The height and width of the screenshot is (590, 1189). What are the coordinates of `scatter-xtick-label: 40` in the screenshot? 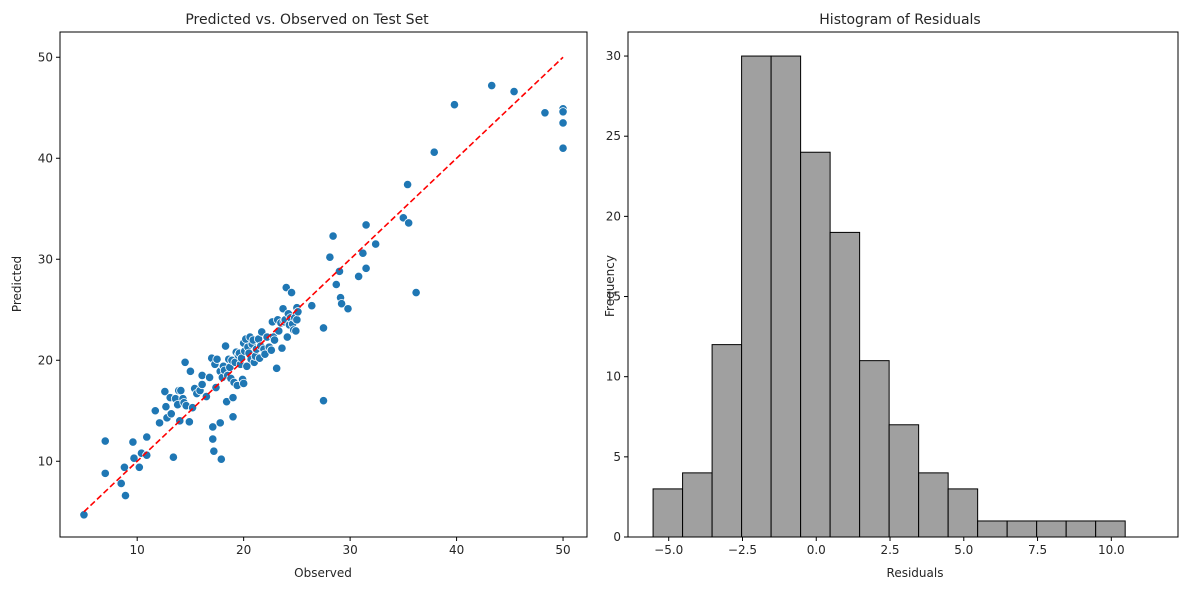 It's located at (456, 550).